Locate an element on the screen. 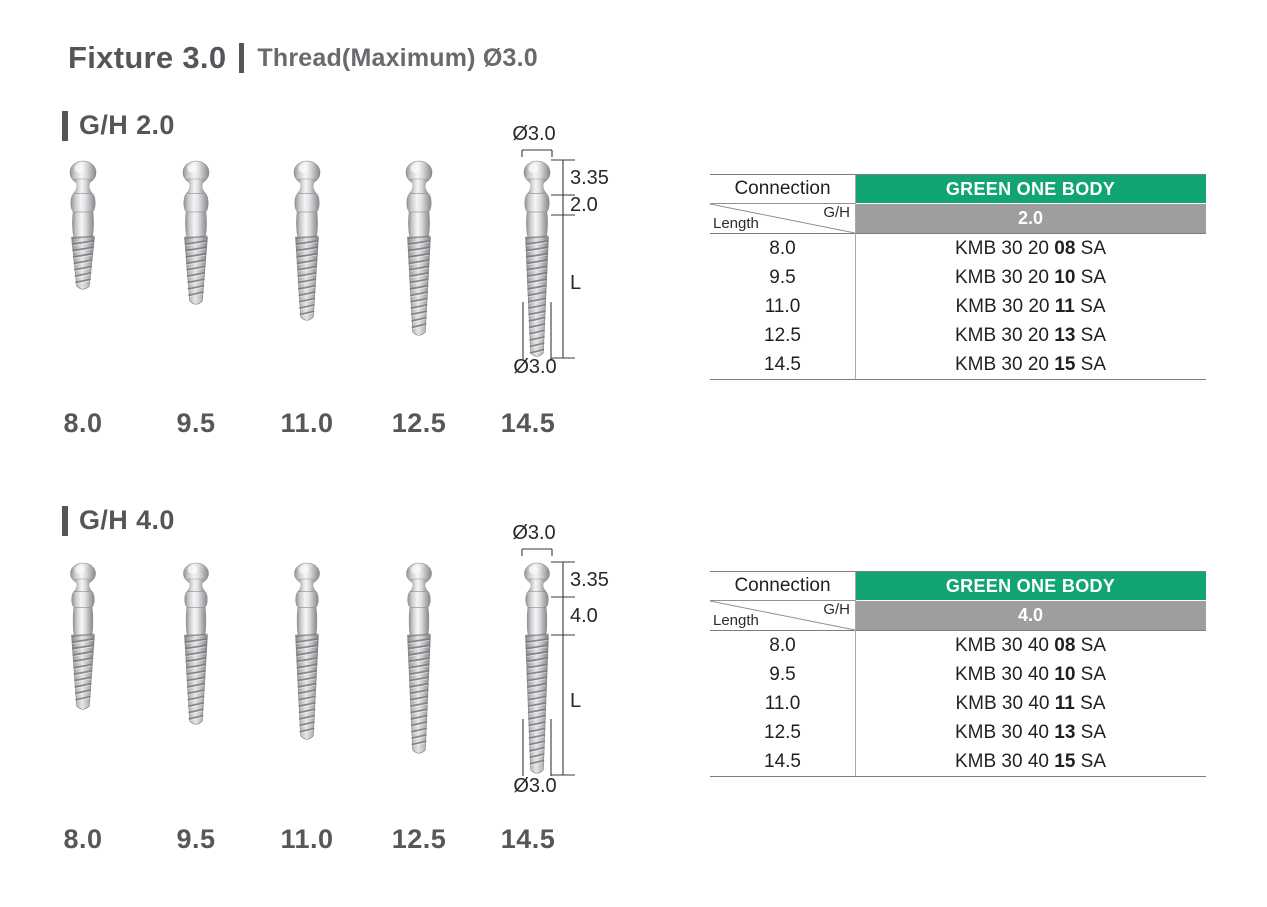 Image resolution: width=1267 pixels, height=907 pixels. gh-row: G/H Length 2.0 is located at coordinates (958, 219).